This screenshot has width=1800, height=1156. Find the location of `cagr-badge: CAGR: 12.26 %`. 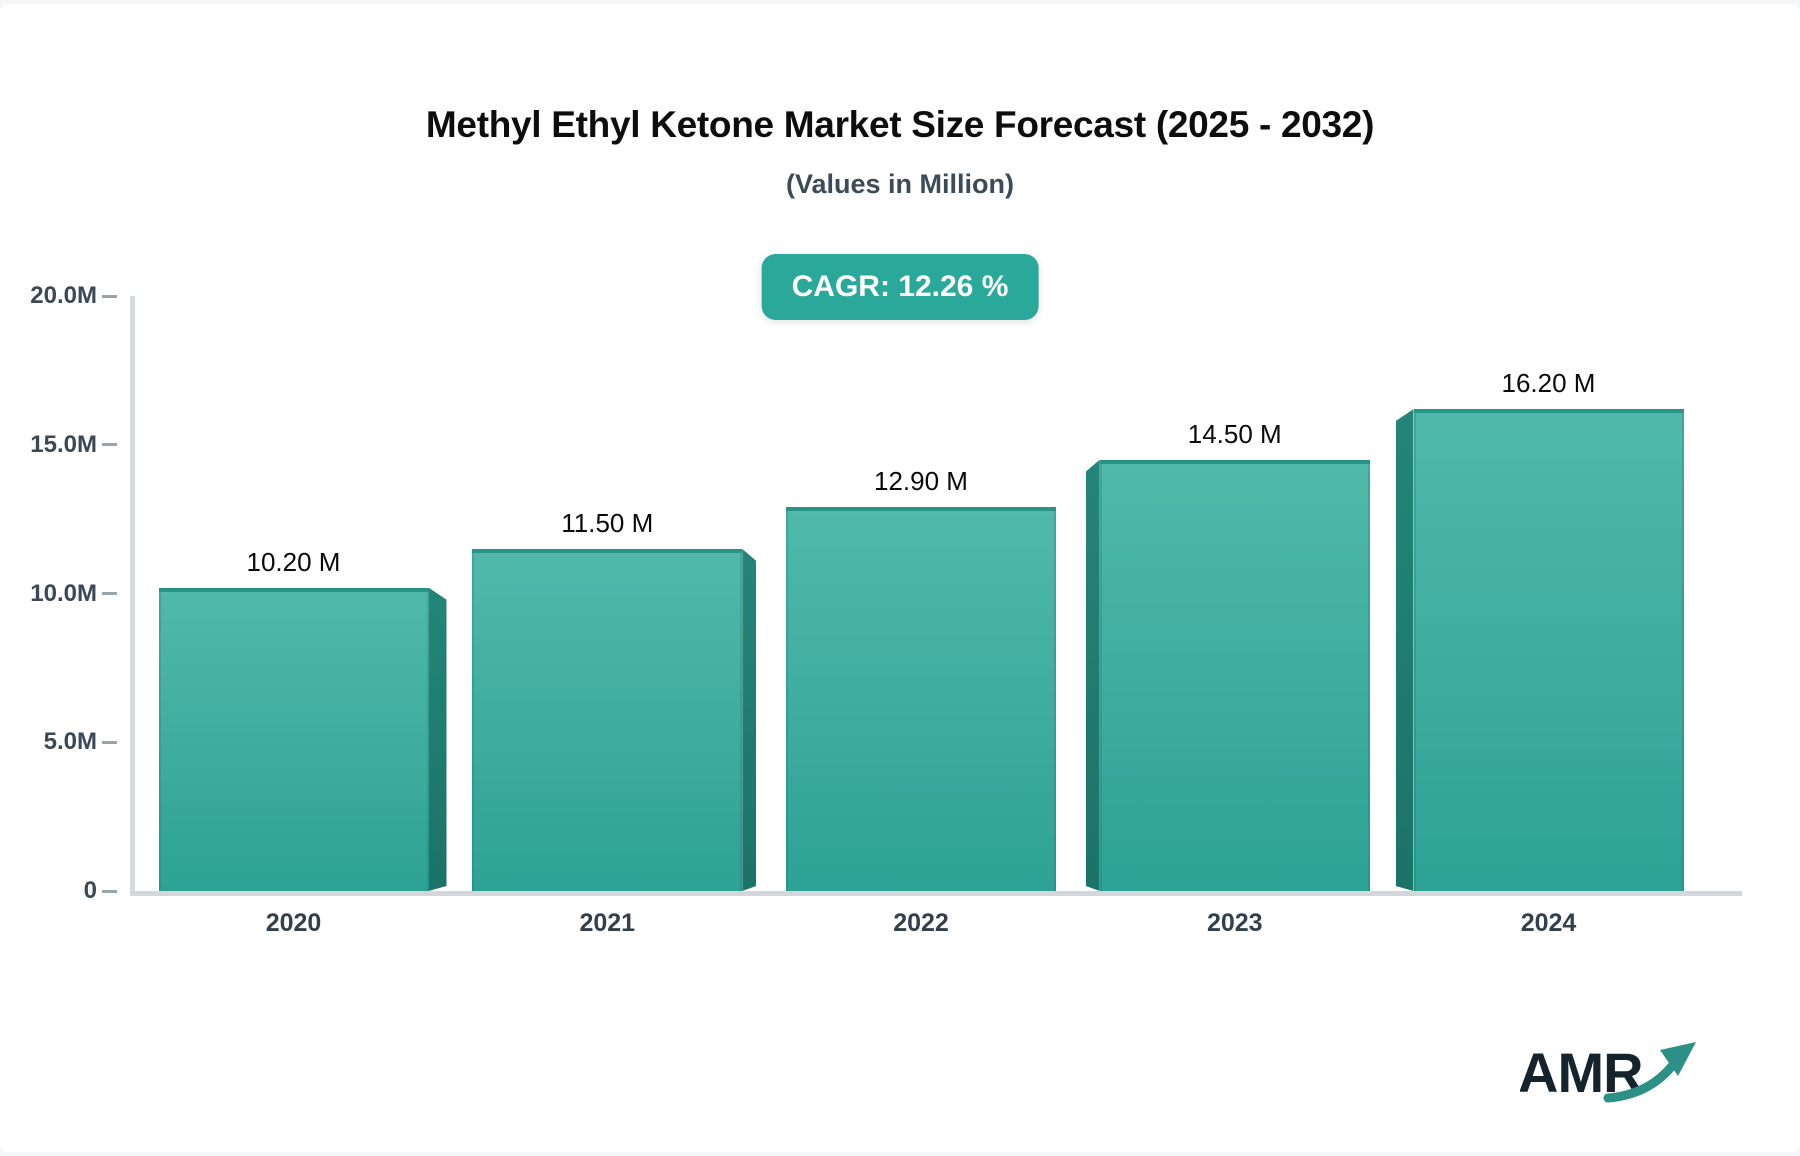

cagr-badge: CAGR: 12.26 % is located at coordinates (900, 287).